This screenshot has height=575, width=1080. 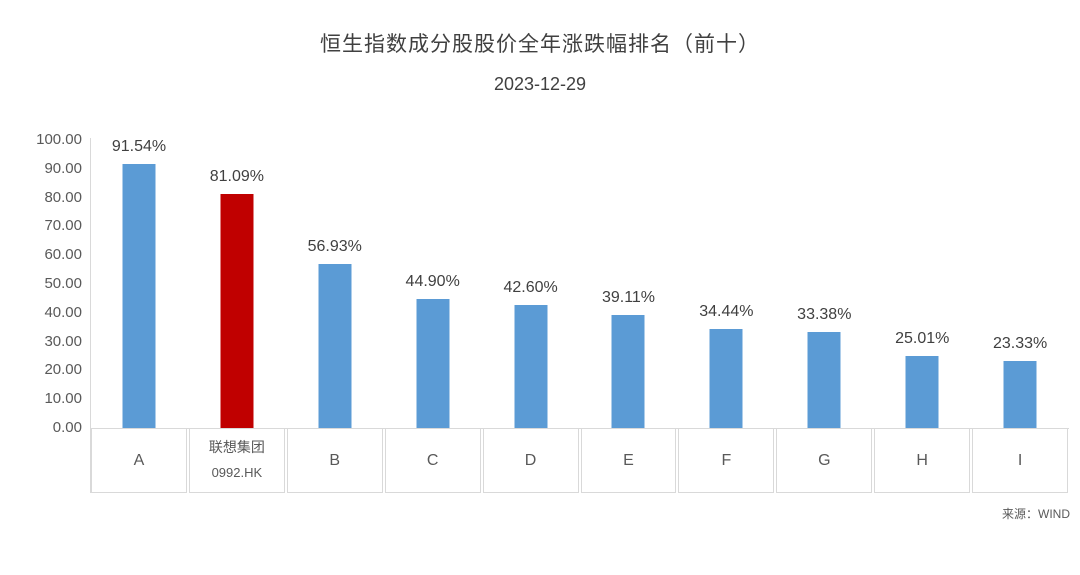 I want to click on y-tick-label: 60.00, so click(x=63, y=255).